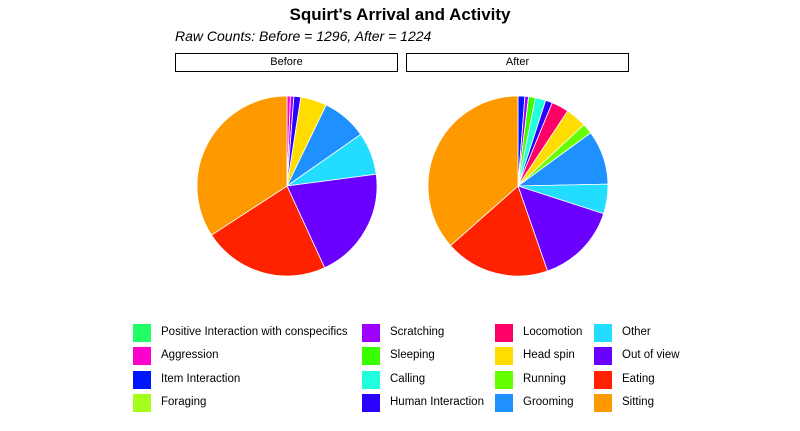 This screenshot has width=800, height=431. What do you see at coordinates (636, 332) in the screenshot?
I see `legend-label: Other` at bounding box center [636, 332].